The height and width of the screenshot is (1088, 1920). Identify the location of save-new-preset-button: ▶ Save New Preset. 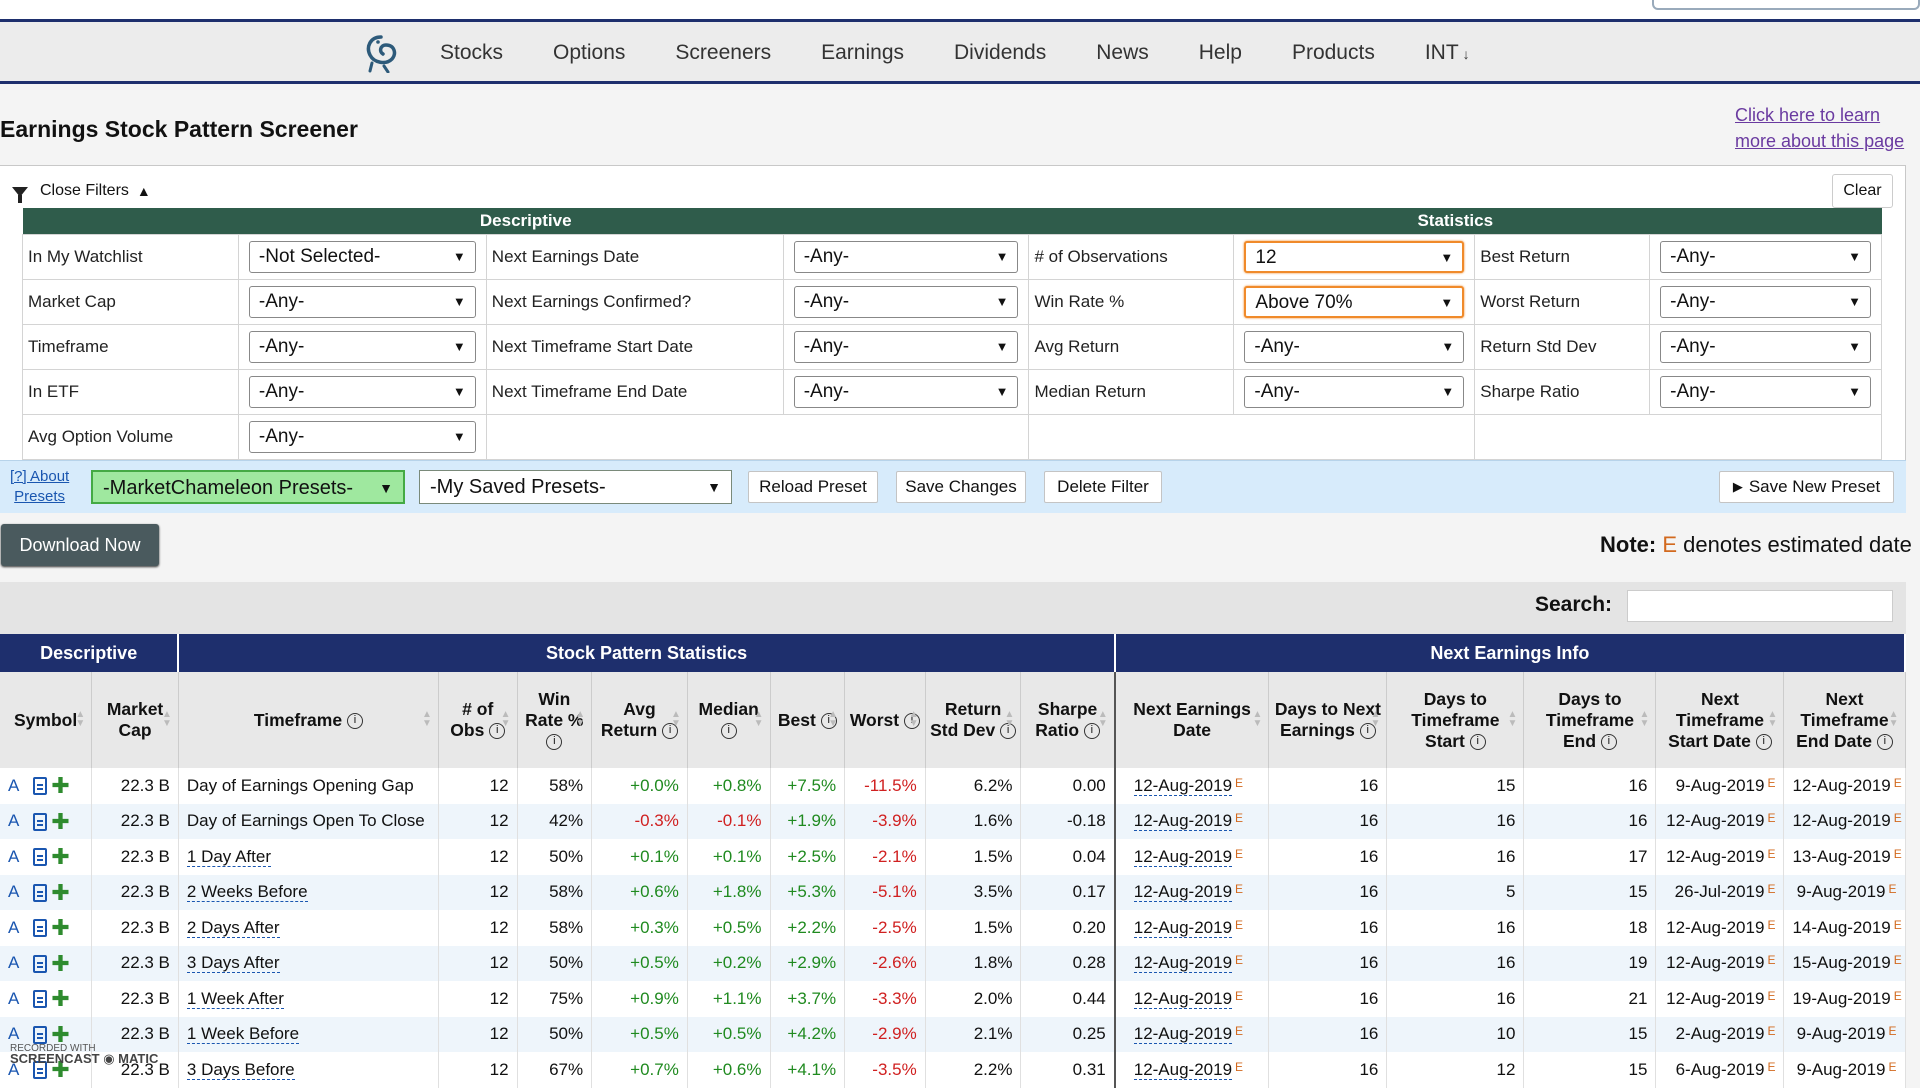
(1806, 487).